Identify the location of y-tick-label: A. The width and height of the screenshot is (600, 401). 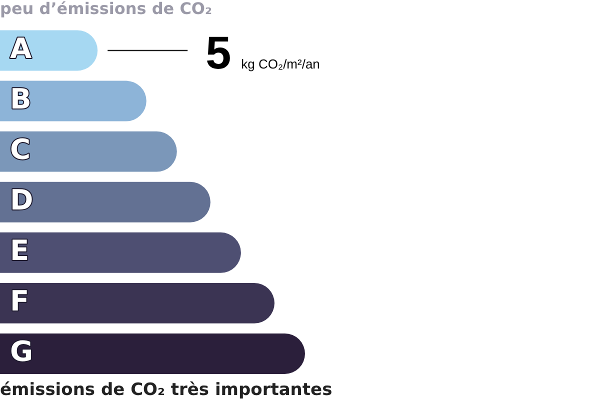
(21, 48).